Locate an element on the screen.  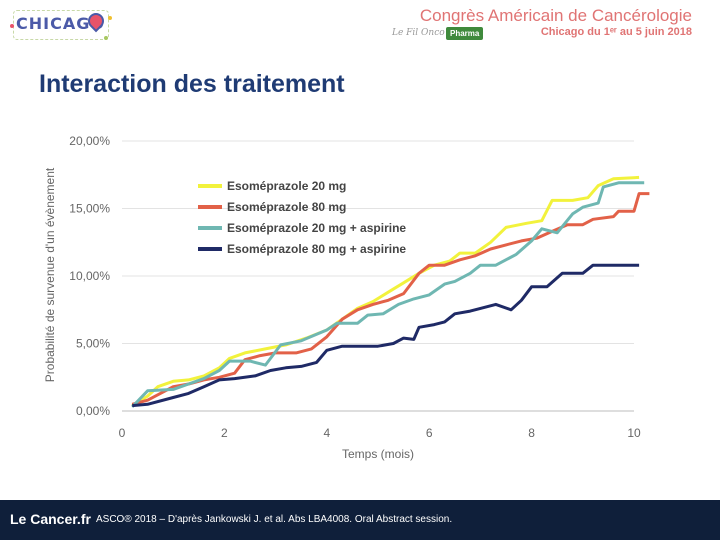
legend-label: Esoméprazole 80 mg is located at coordinates (286, 207).